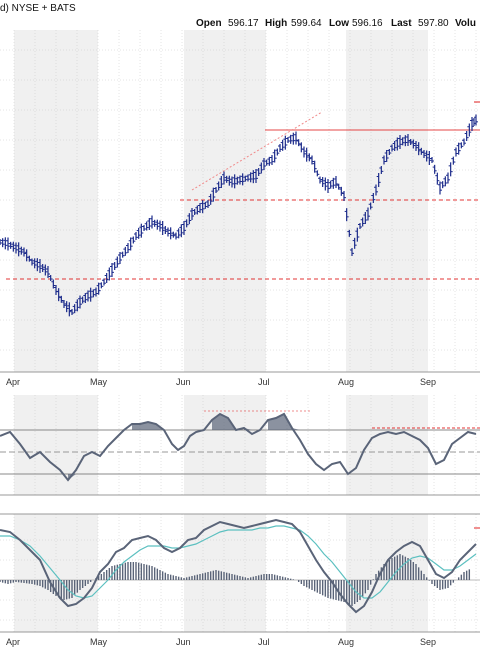  What do you see at coordinates (243, 23) in the screenshot?
I see `open-value: 596.17` at bounding box center [243, 23].